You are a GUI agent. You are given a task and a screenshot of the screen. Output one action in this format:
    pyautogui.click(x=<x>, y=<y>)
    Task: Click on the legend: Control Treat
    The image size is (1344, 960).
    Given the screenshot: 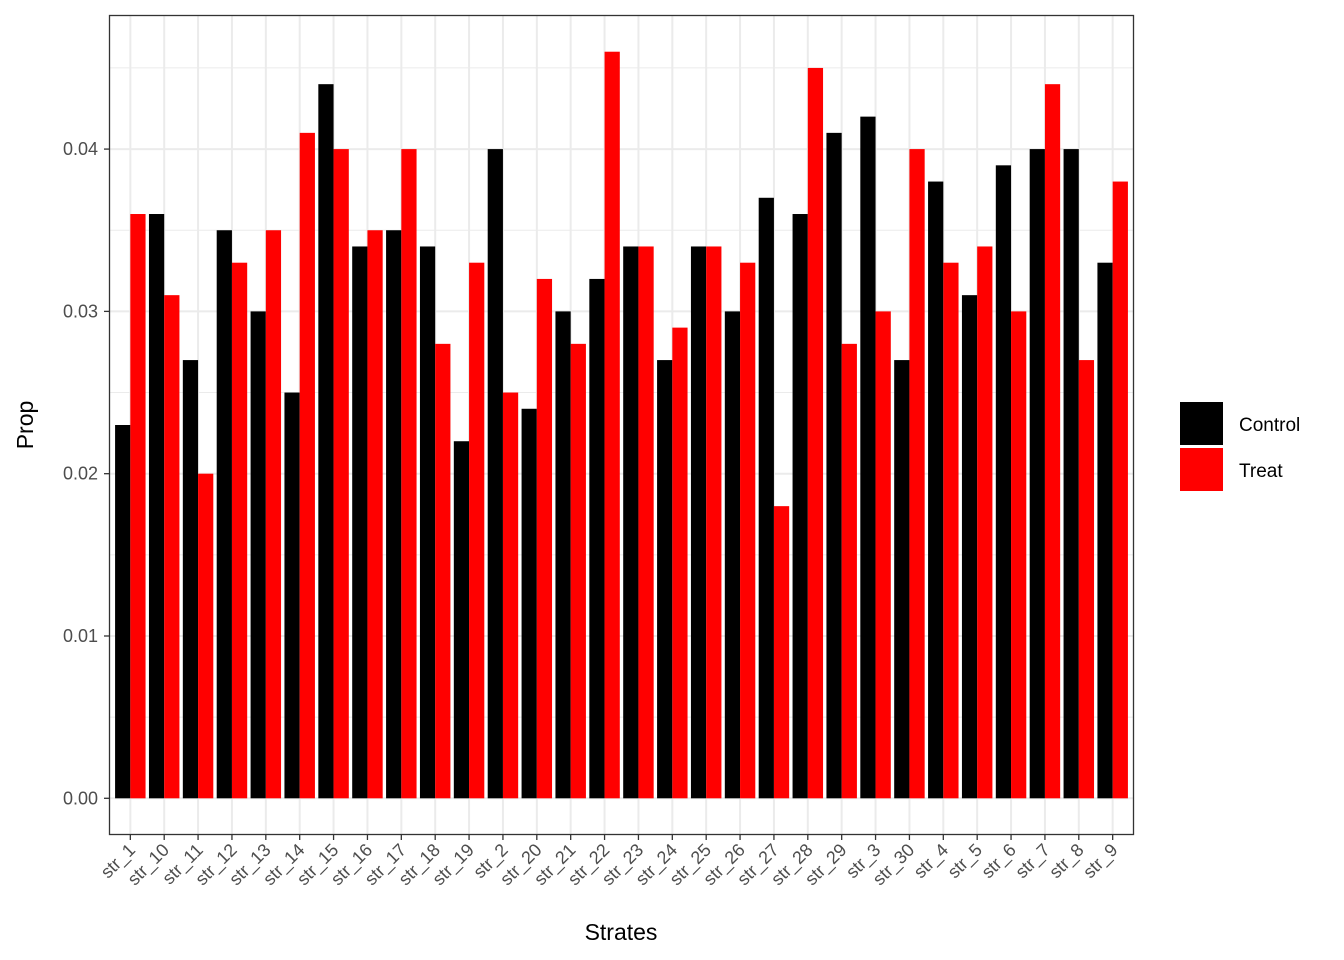 What is the action you would take?
    pyautogui.click(x=1240, y=446)
    